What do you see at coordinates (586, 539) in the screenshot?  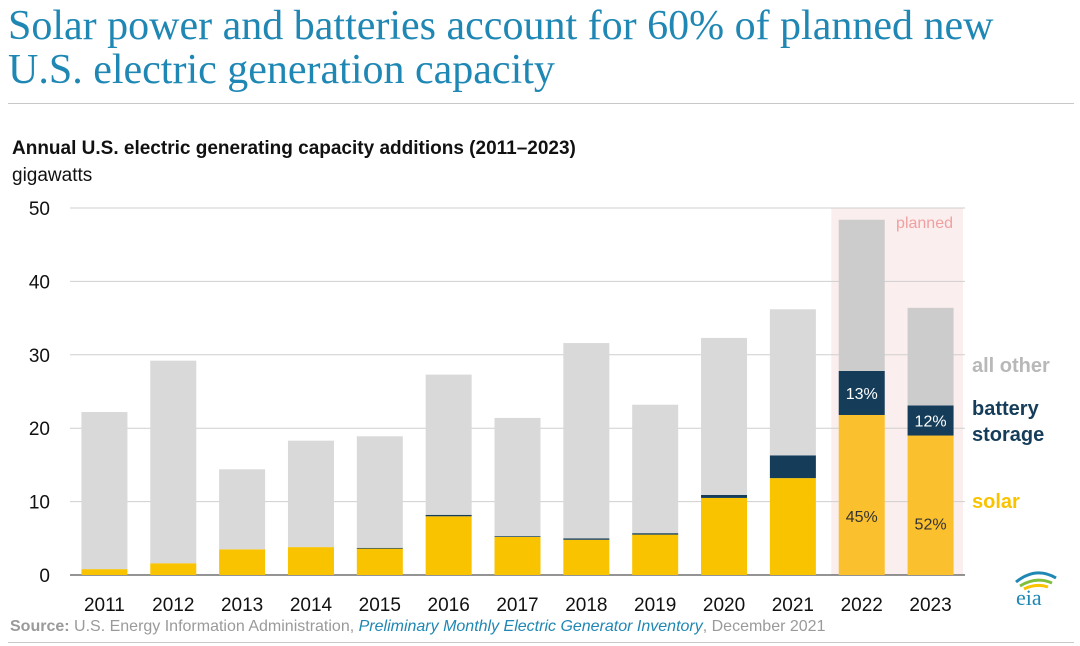 I see `bar-battery-2018` at bounding box center [586, 539].